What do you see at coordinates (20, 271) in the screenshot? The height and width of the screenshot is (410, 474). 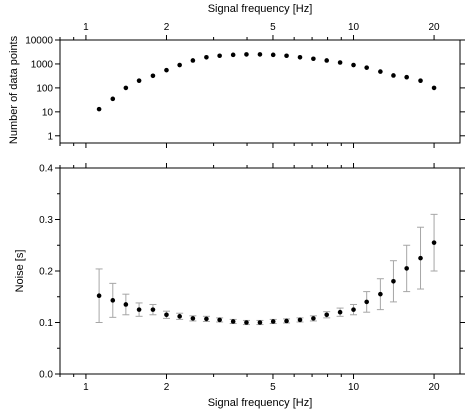 I see `bottom-y-axis-label: Noise [s]` at bounding box center [20, 271].